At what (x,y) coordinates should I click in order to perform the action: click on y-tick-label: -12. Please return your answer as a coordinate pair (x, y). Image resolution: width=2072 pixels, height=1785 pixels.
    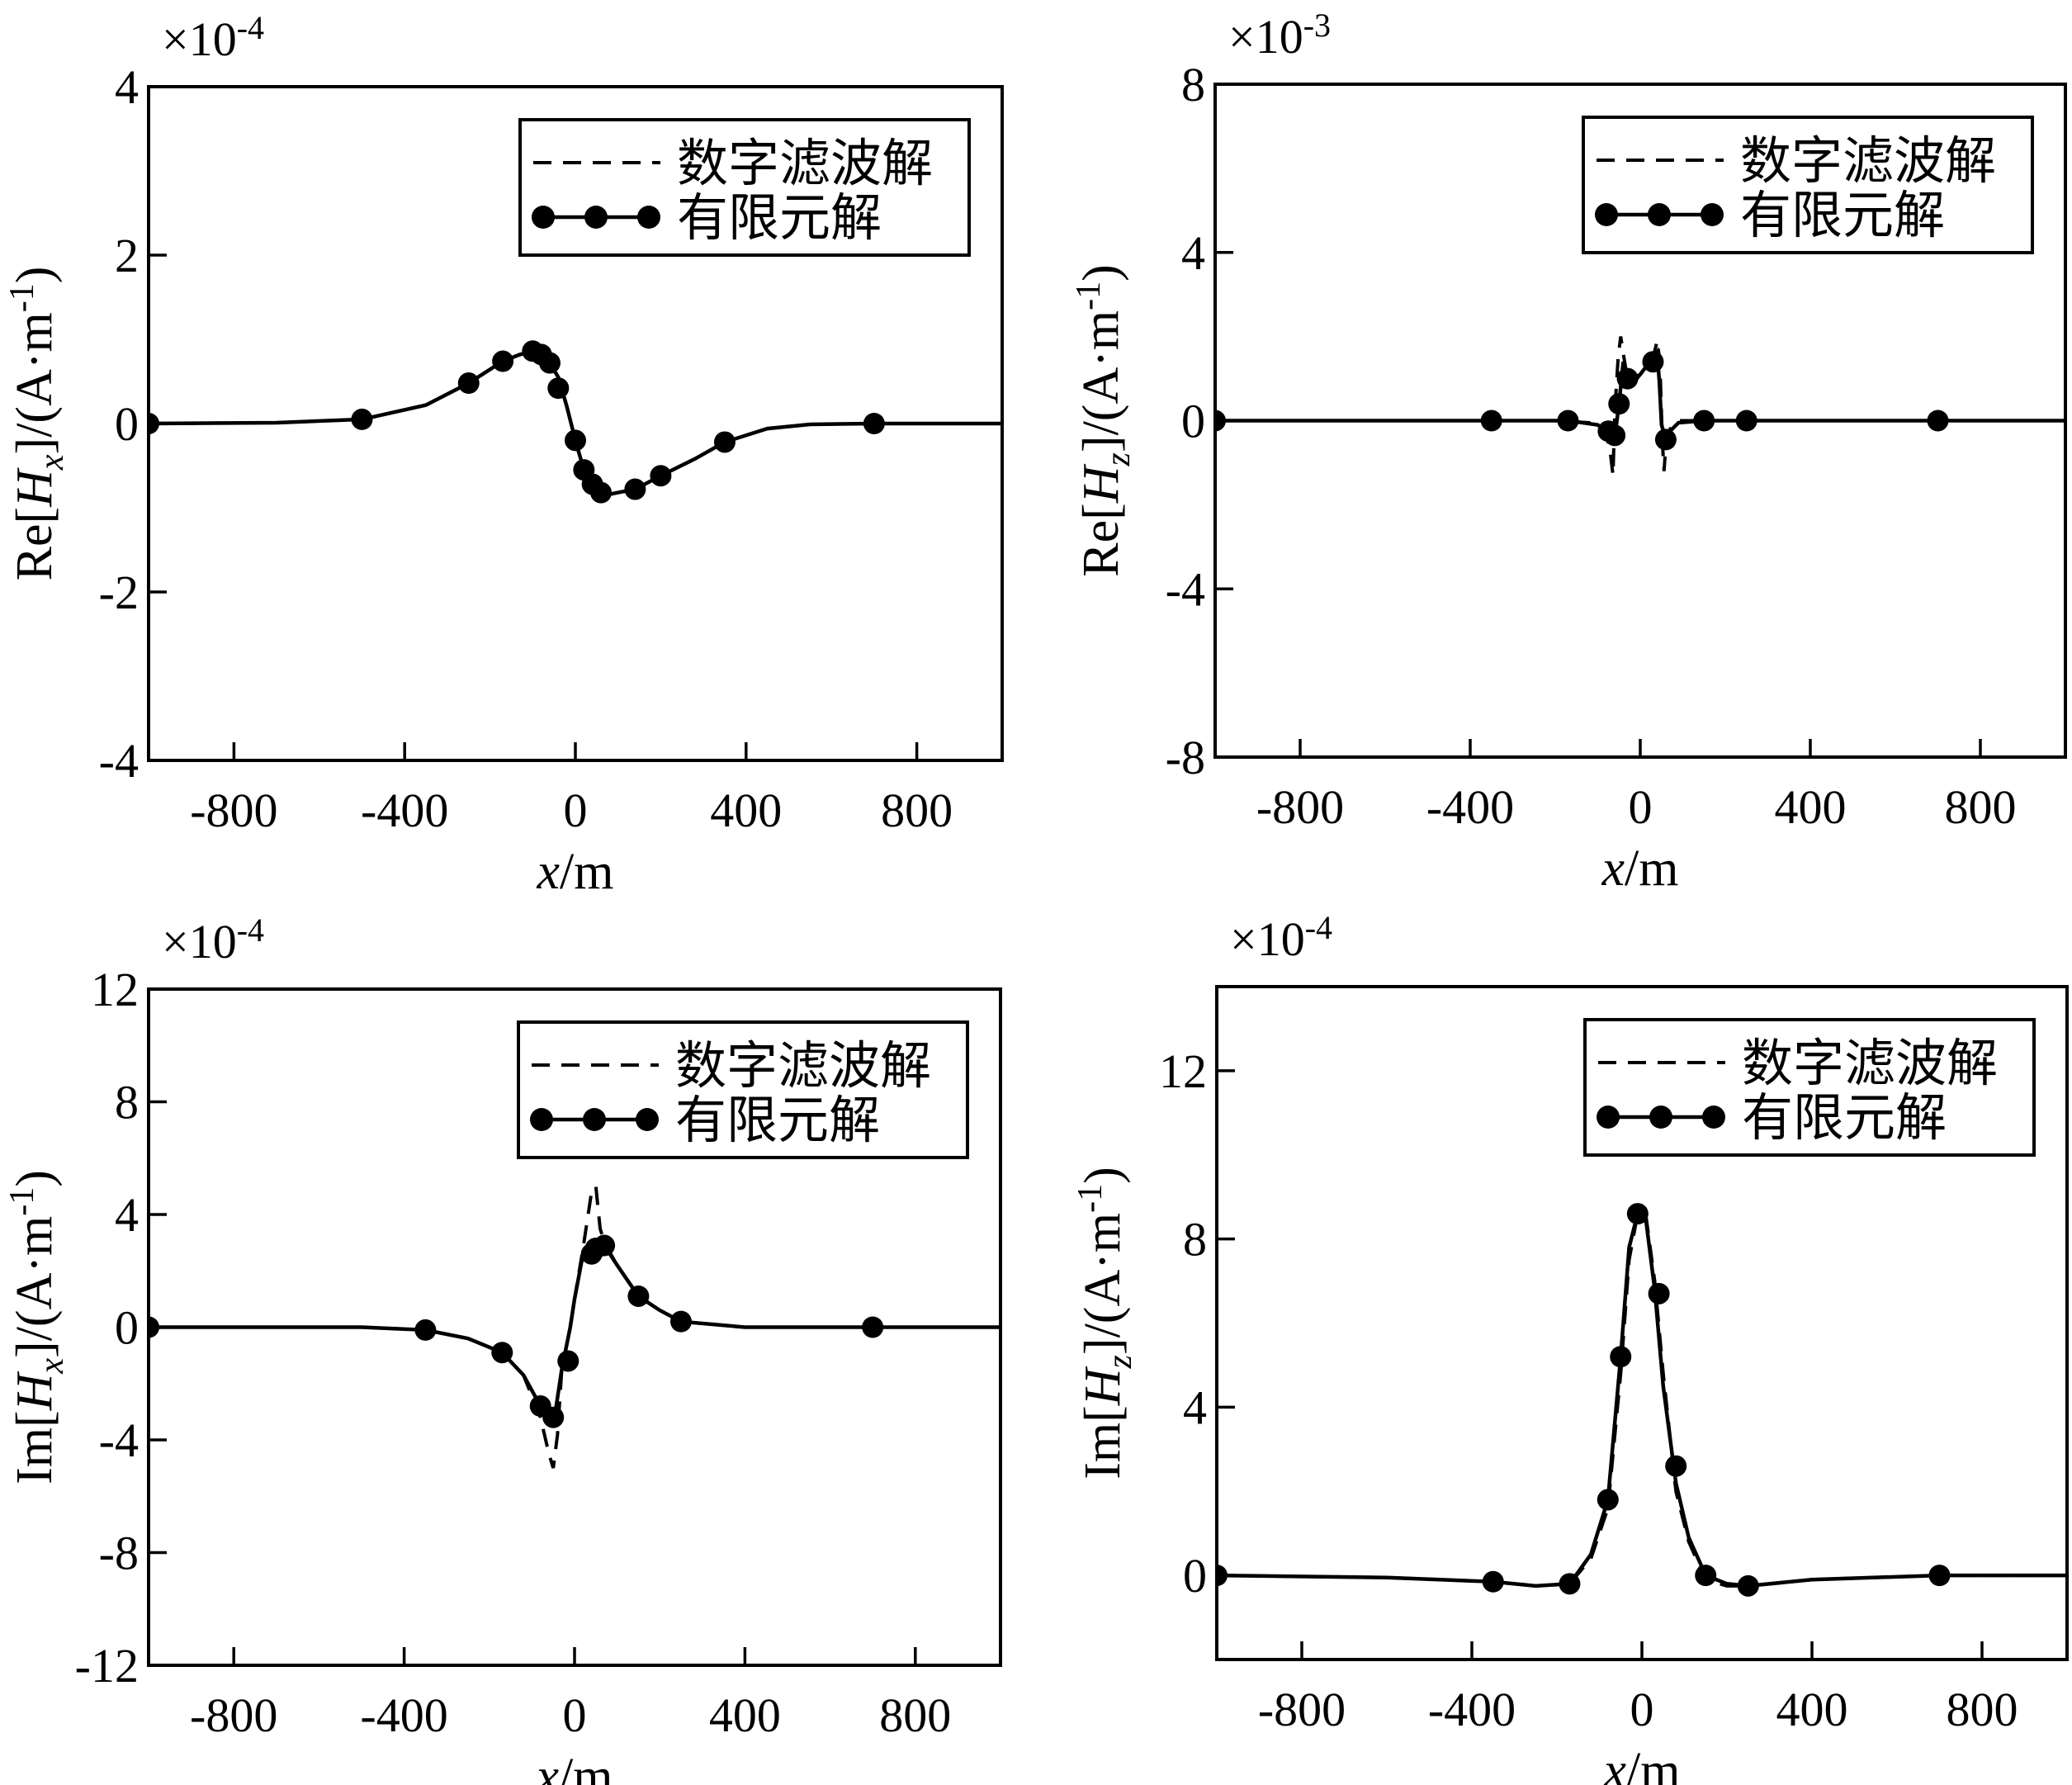
    Looking at the image, I should click on (107, 1666).